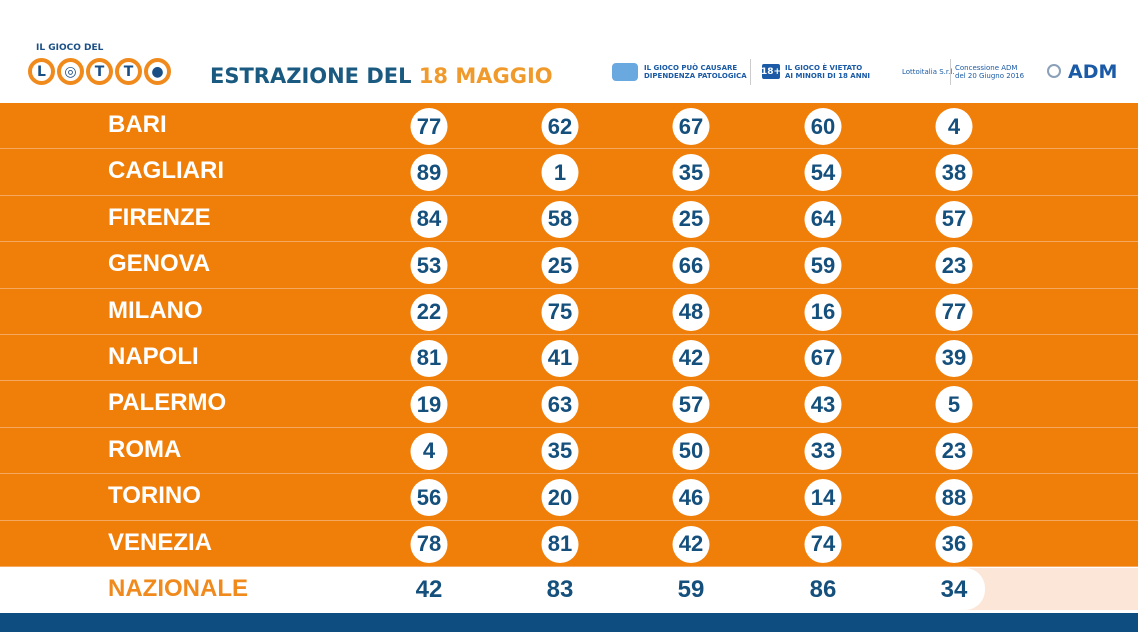 The image size is (1138, 632). I want to click on number-ball: 62, so click(560, 126).